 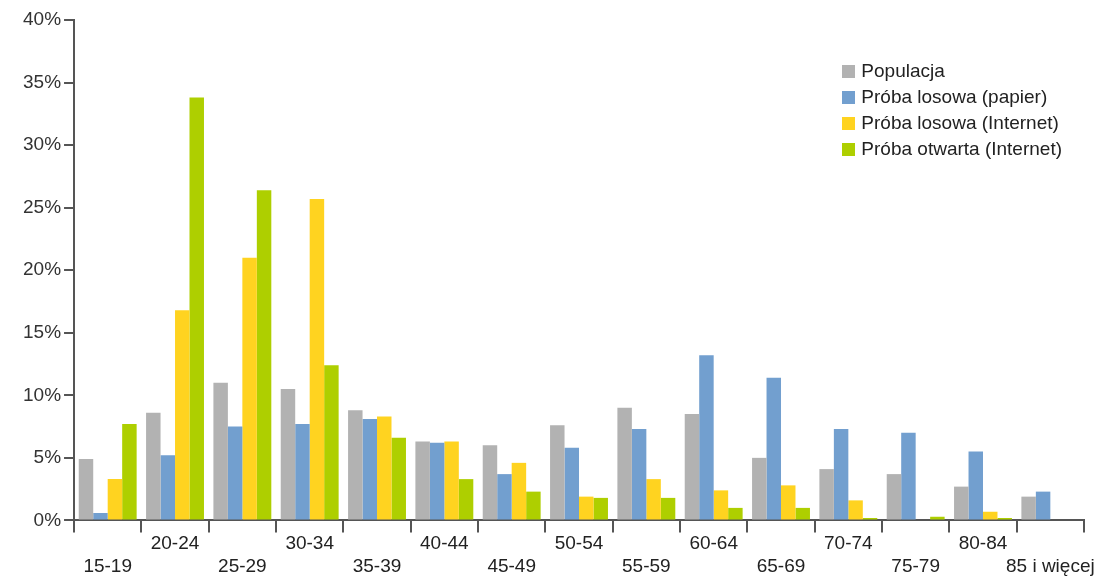 What do you see at coordinates (1050, 565) in the screenshot?
I see `x-tick-label: 85 i więcej` at bounding box center [1050, 565].